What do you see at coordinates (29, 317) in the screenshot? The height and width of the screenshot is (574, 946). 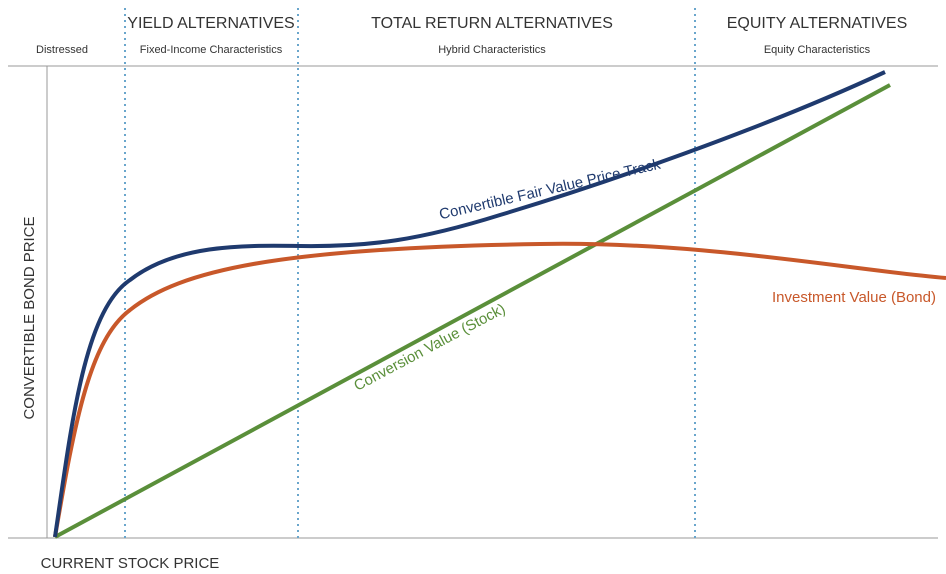 I see `y-axis-label: CONVERTIBLE BOND PRICE` at bounding box center [29, 317].